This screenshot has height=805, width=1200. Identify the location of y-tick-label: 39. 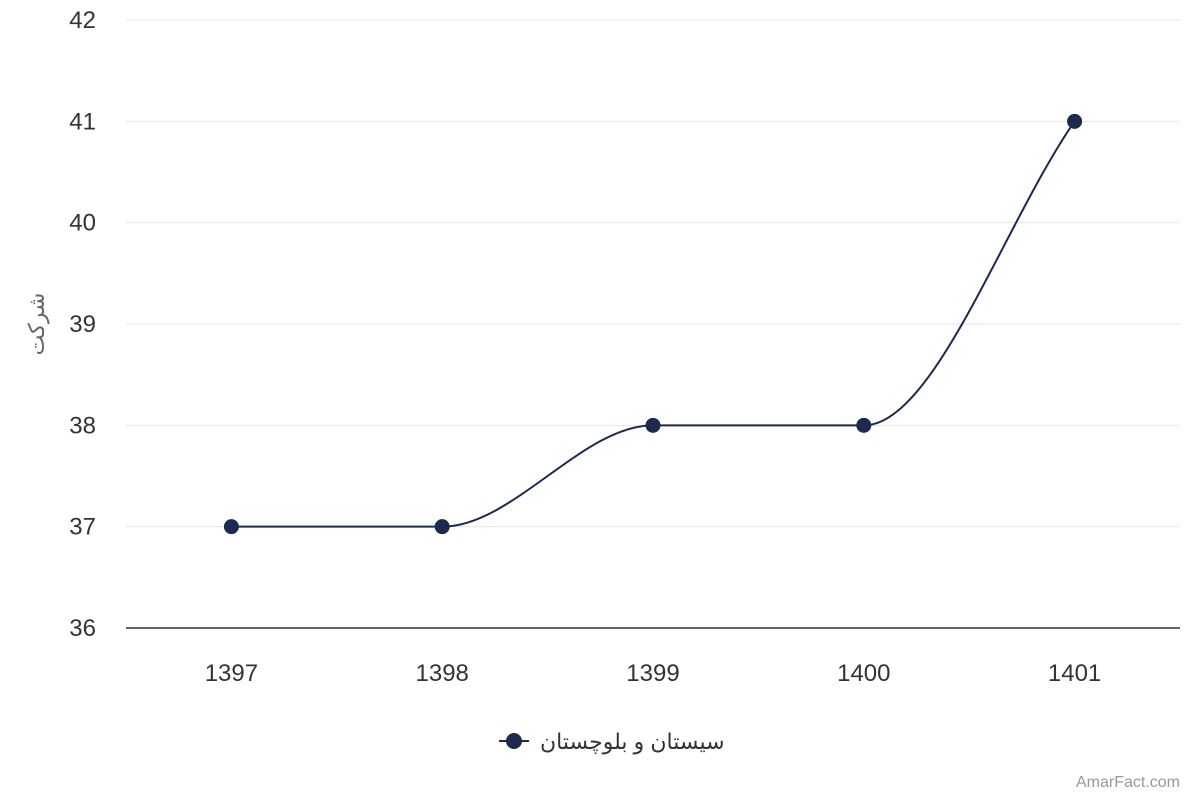
(82, 324).